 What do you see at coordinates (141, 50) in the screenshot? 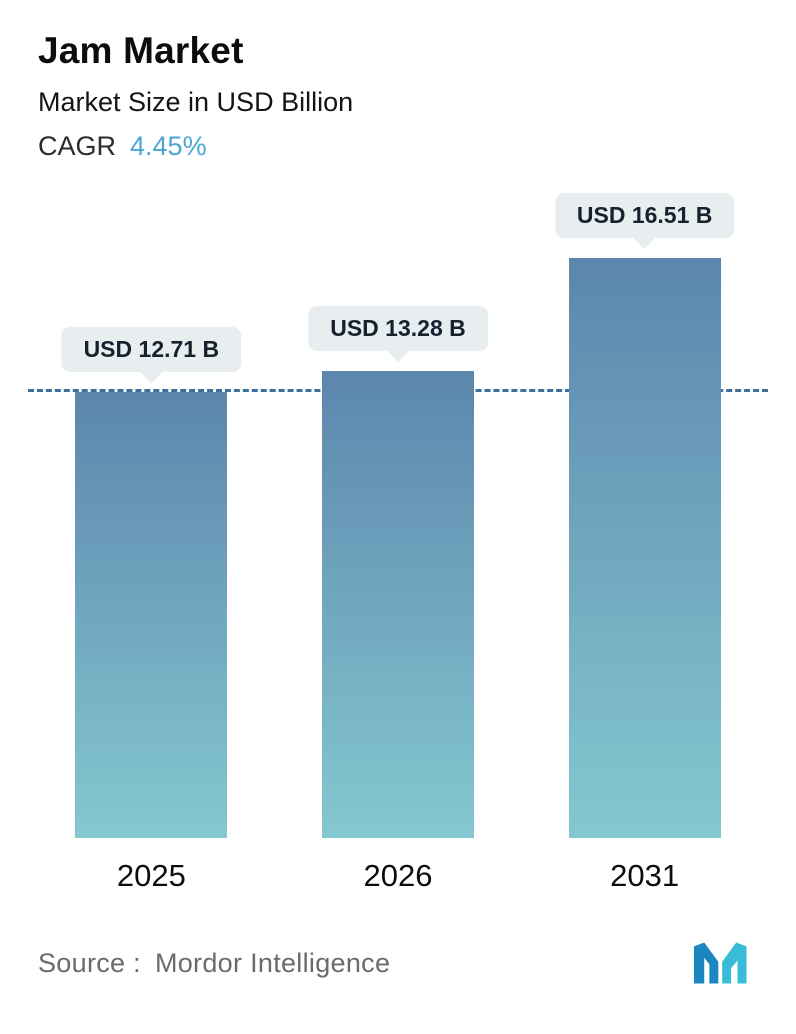
I see `chart-title: Jam Market` at bounding box center [141, 50].